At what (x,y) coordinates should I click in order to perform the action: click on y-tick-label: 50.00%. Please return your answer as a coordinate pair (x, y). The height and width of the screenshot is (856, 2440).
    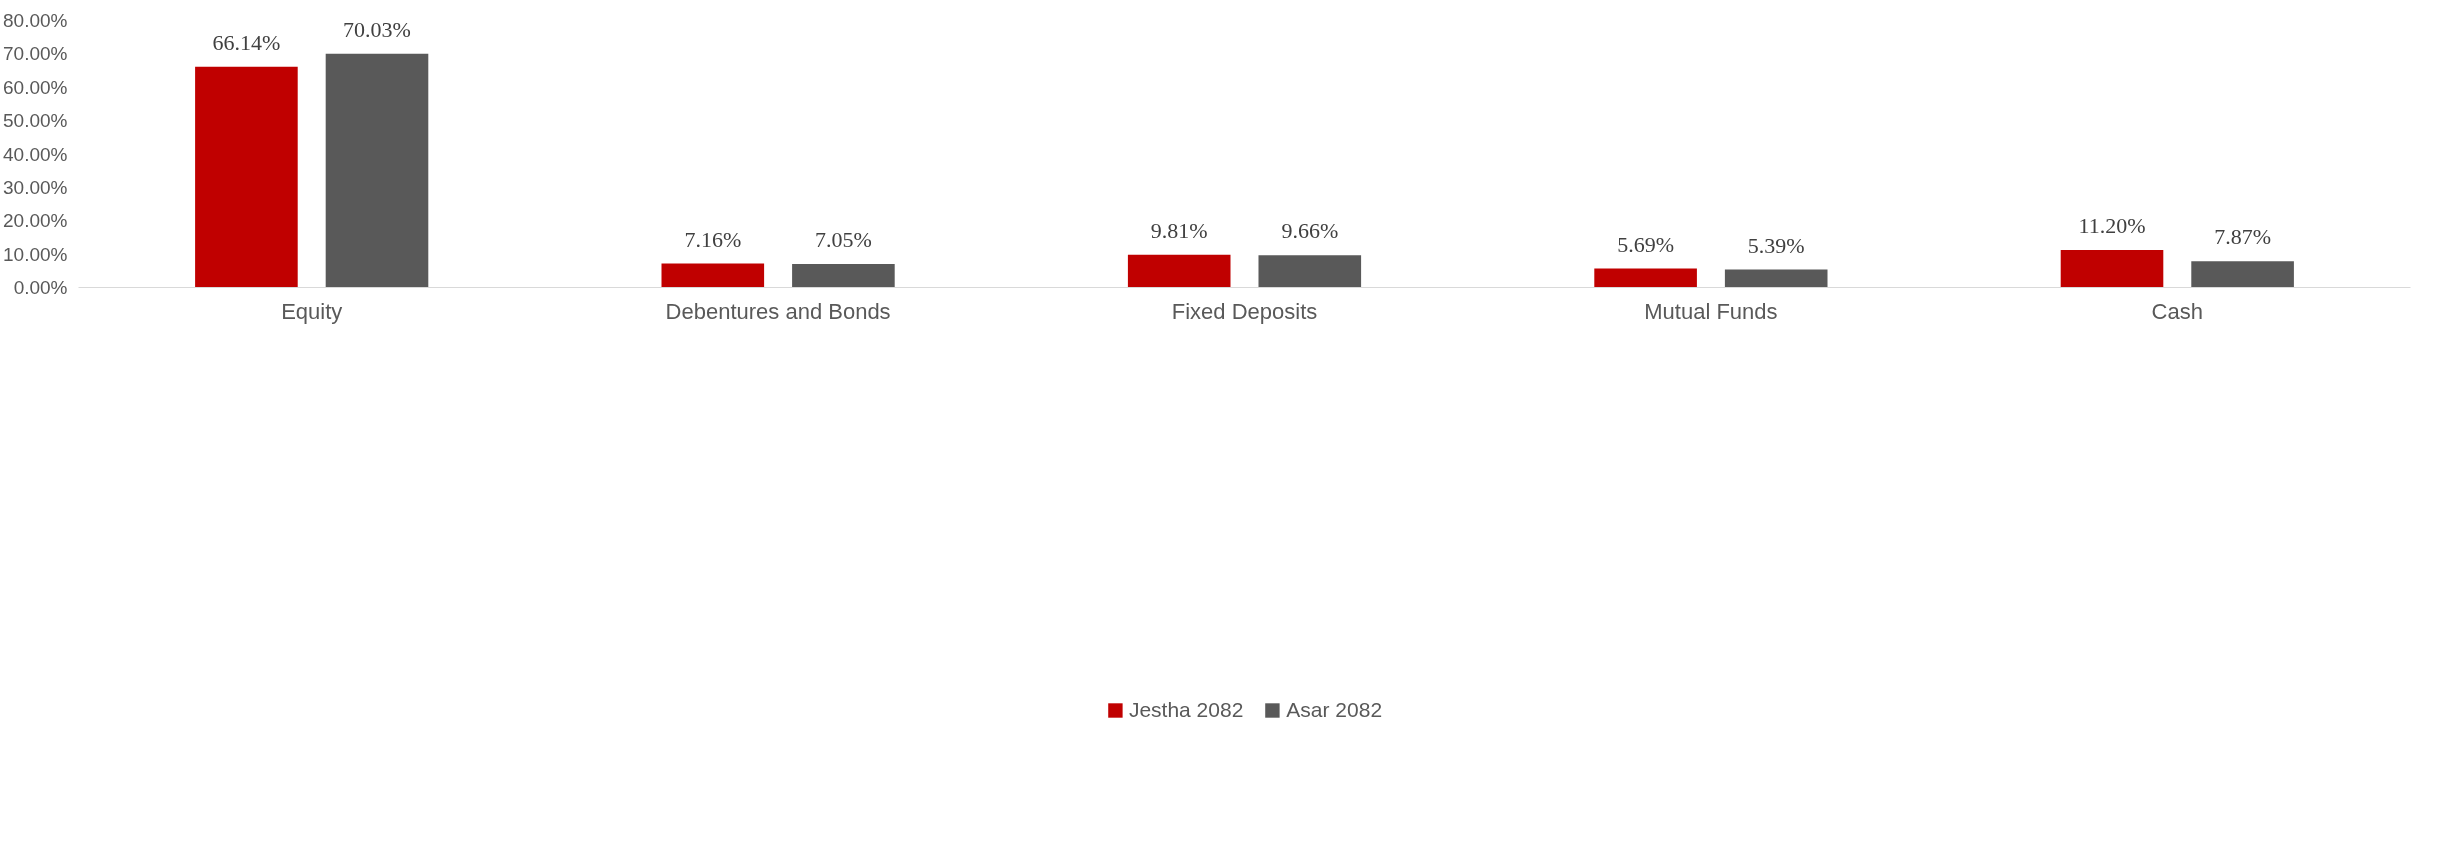
    Looking at the image, I should click on (35, 121).